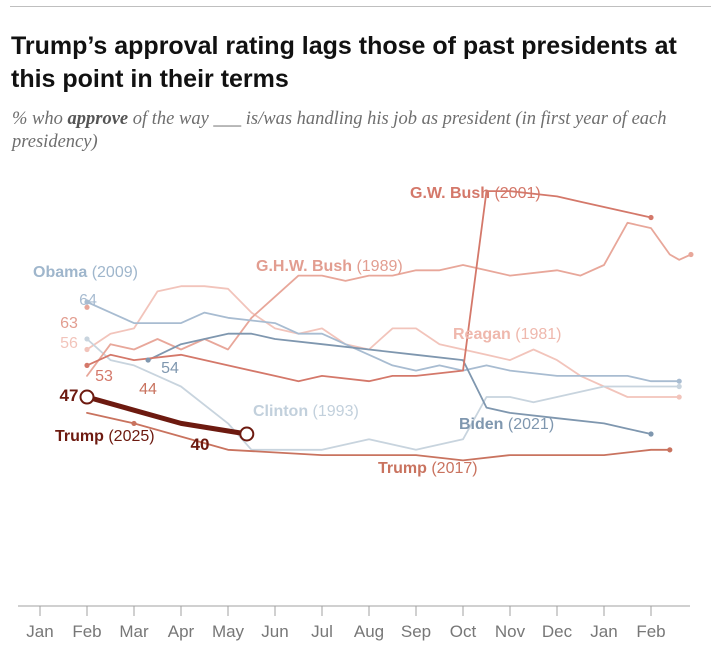 Image resolution: width=721 pixels, height=654 pixels. I want to click on subtitle-prefix: % who, so click(40, 119).